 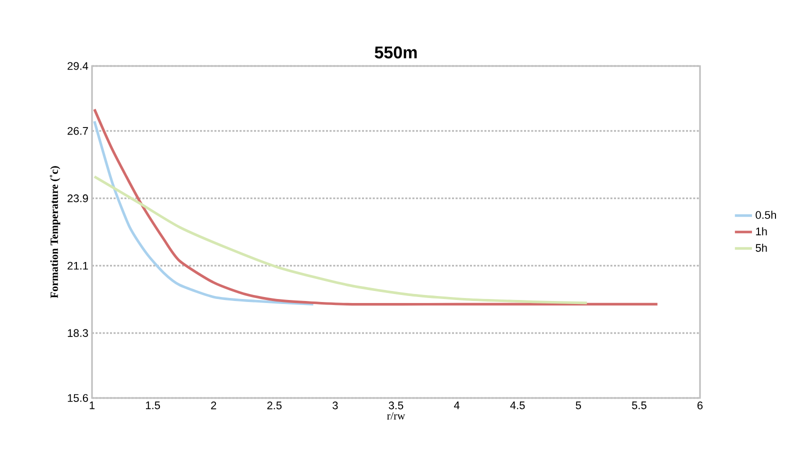 I want to click on legend-label: 0.5h, so click(x=766, y=214).